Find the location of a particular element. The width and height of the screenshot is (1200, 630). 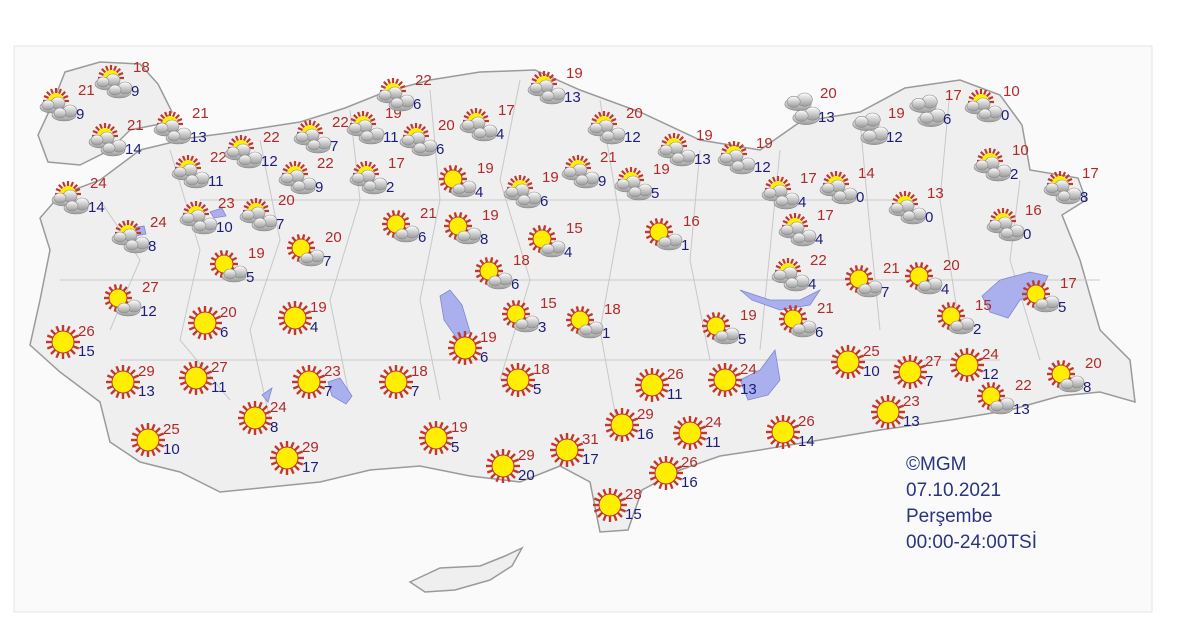

max-temperature: 16 is located at coordinates (1033, 210).